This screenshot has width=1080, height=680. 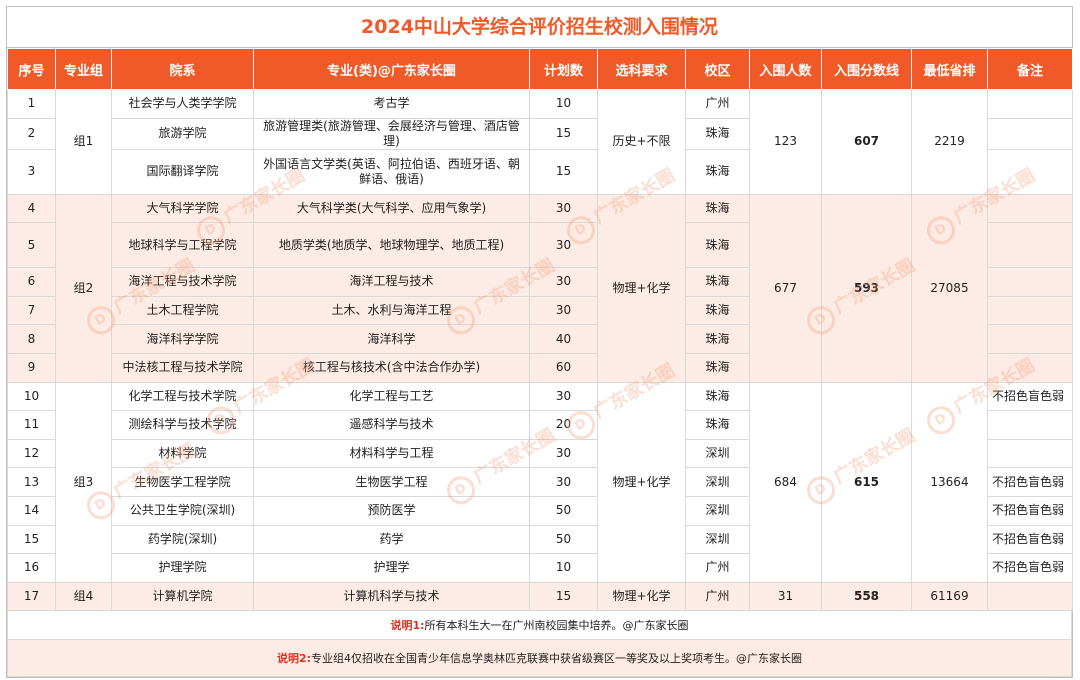 What do you see at coordinates (785, 288) in the screenshot?
I see `group-admitted: 677` at bounding box center [785, 288].